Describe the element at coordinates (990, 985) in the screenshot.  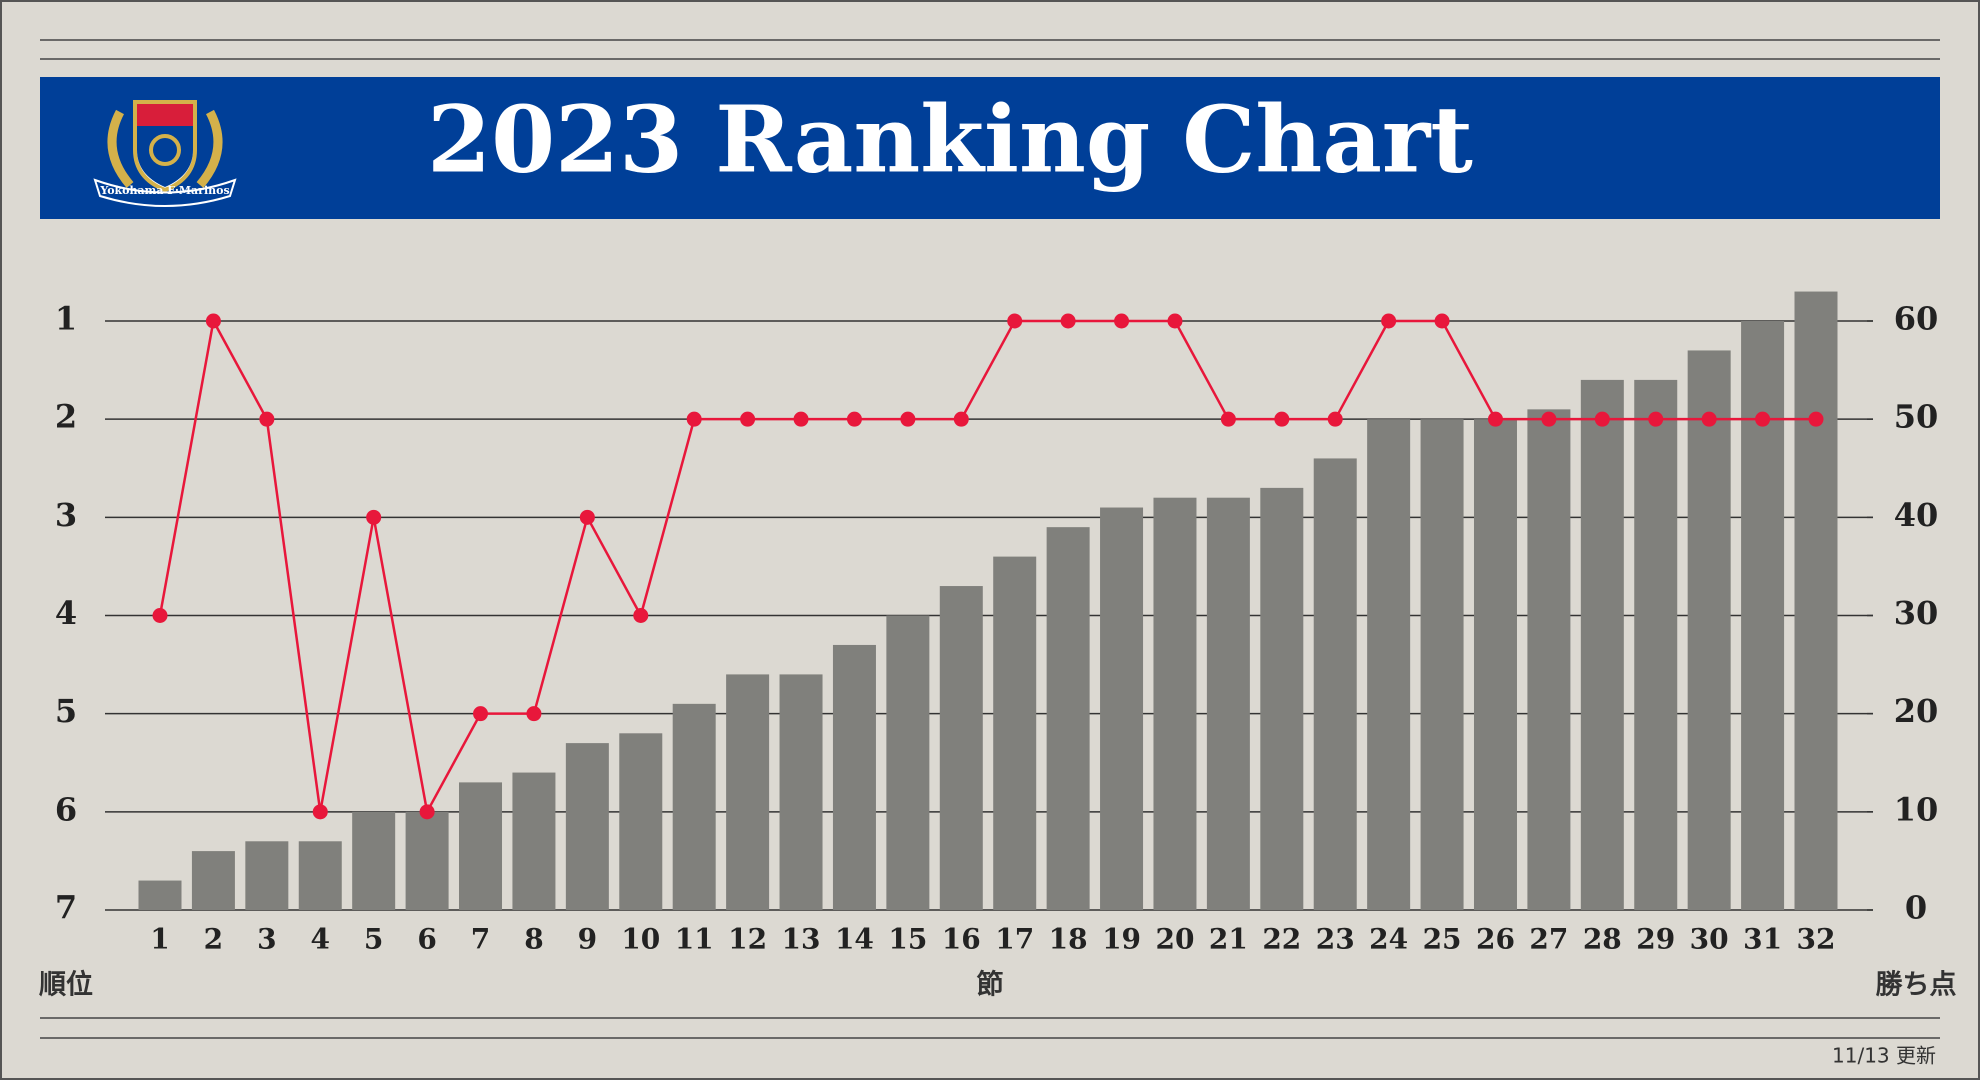
I see `x-axis-label: 節` at that location.